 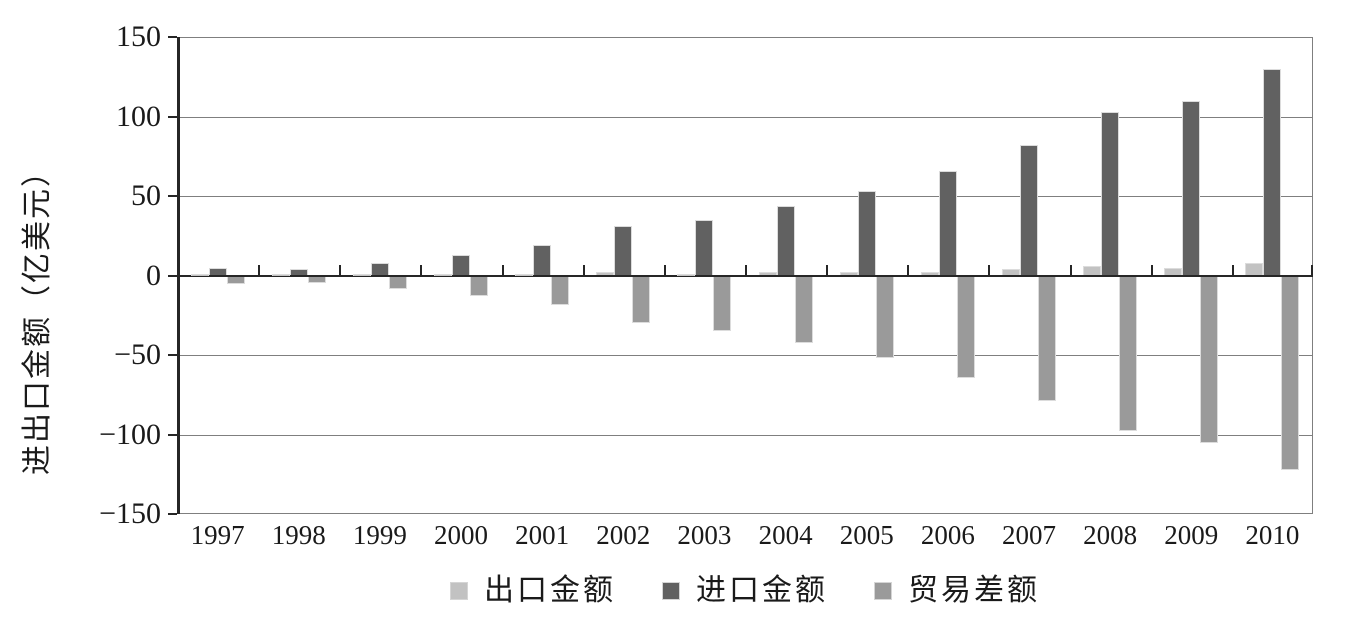 I want to click on bar-export-amount-1998, so click(x=280, y=274).